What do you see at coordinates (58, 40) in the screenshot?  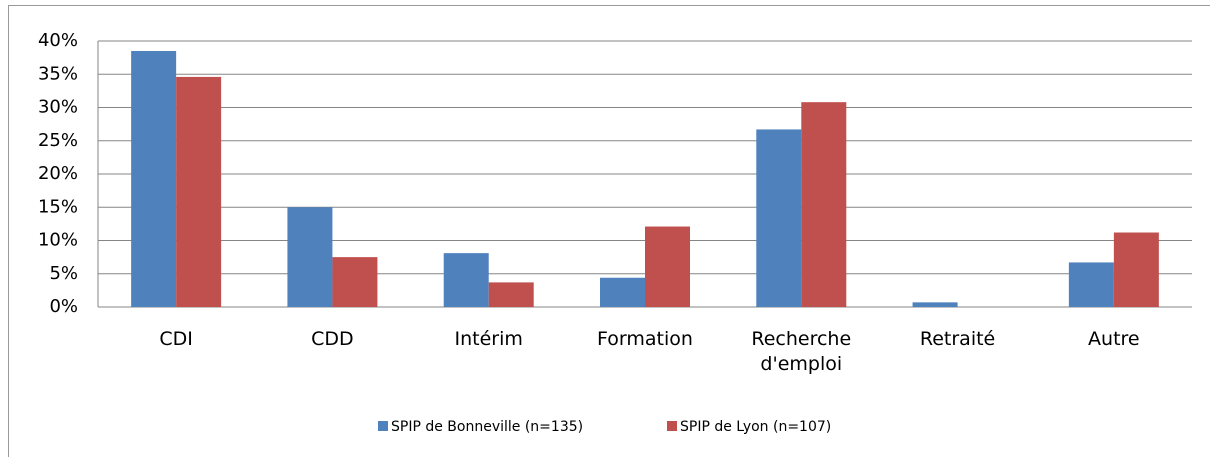 I see `y-tick-label: 40%` at bounding box center [58, 40].